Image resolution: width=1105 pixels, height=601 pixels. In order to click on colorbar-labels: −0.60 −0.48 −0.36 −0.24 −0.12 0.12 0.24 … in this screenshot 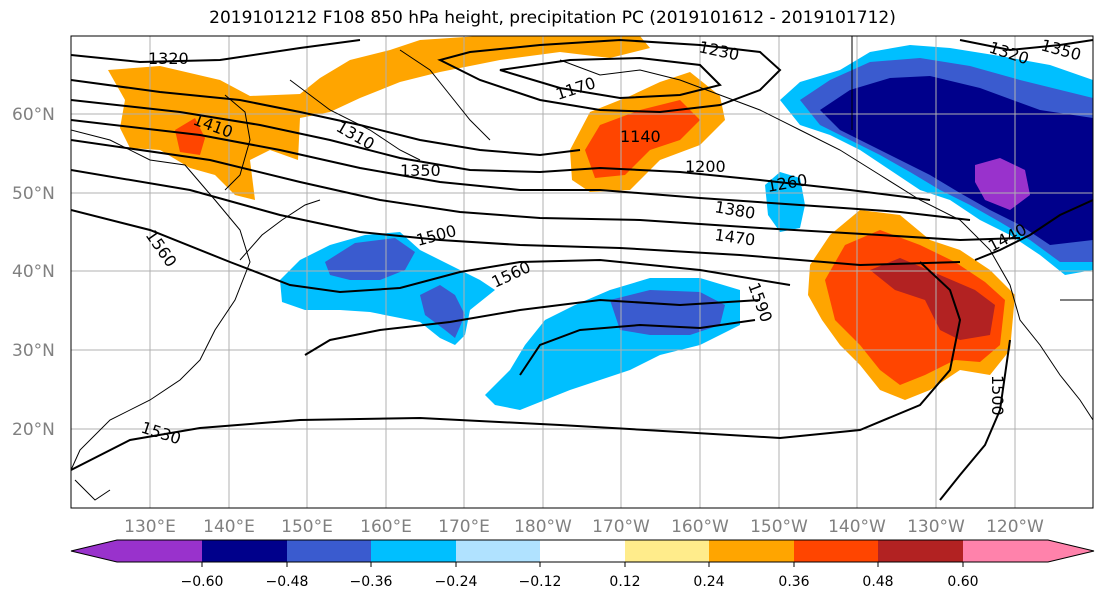, I will do `click(580, 582)`.